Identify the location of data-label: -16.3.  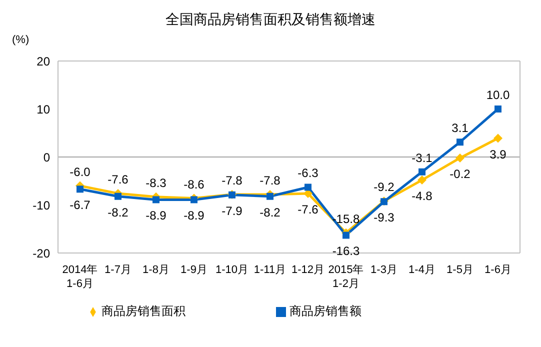
(346, 251).